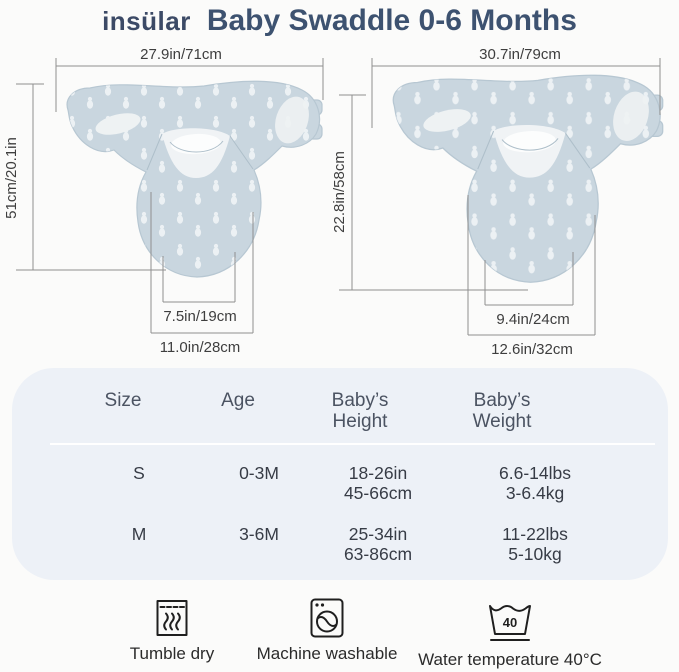 Image resolution: width=679 pixels, height=672 pixels. Describe the element at coordinates (123, 400) in the screenshot. I see `column-header-size: Size` at that location.